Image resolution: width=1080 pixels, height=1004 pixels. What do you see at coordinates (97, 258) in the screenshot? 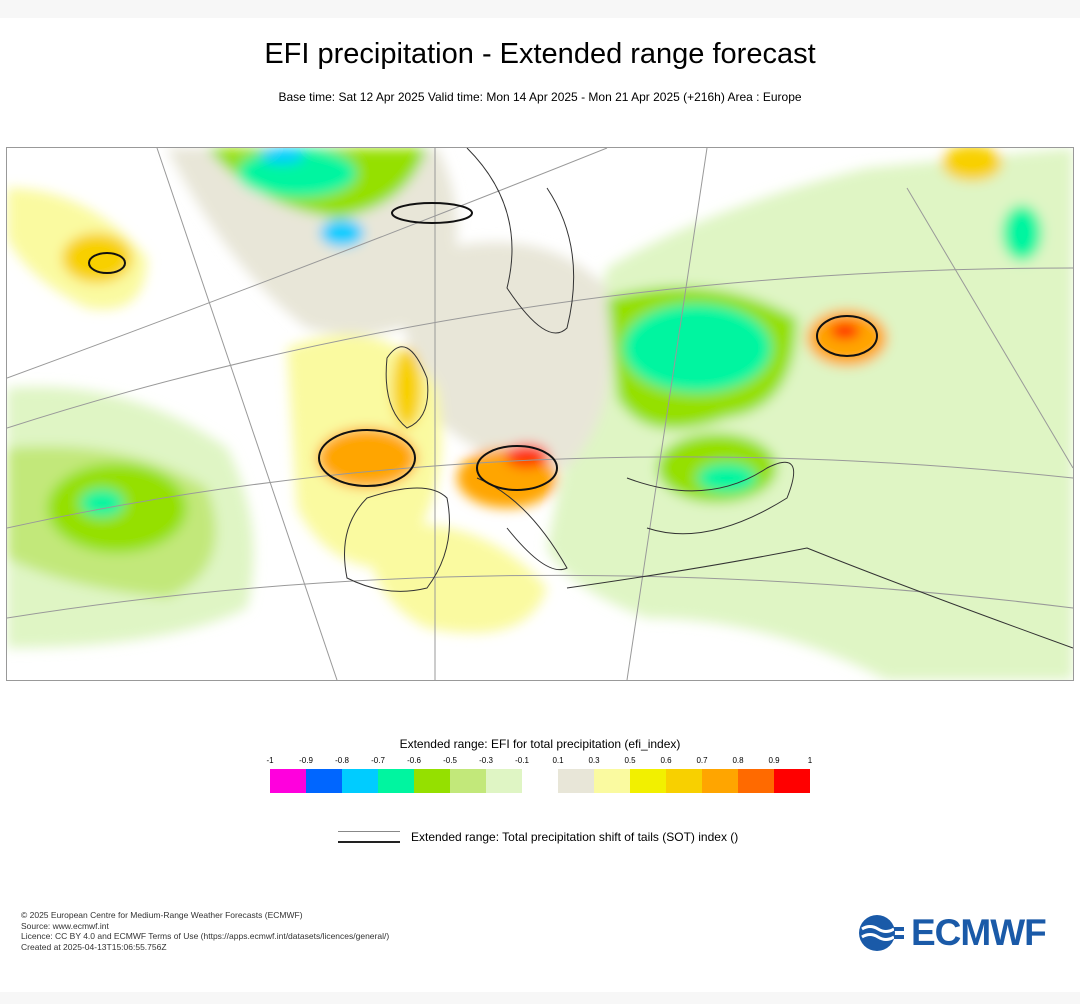
I see `orange-area-nw` at bounding box center [97, 258].